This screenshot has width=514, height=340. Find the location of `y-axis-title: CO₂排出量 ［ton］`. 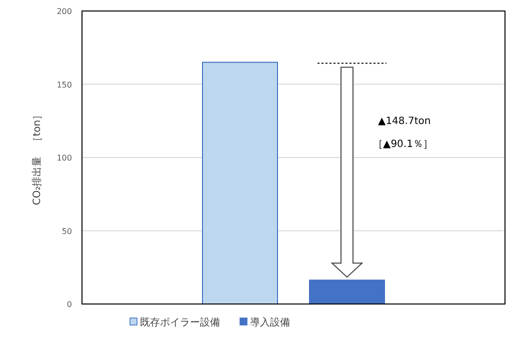

y-axis-title: CO₂排出量 ［ton］ is located at coordinates (37, 158).